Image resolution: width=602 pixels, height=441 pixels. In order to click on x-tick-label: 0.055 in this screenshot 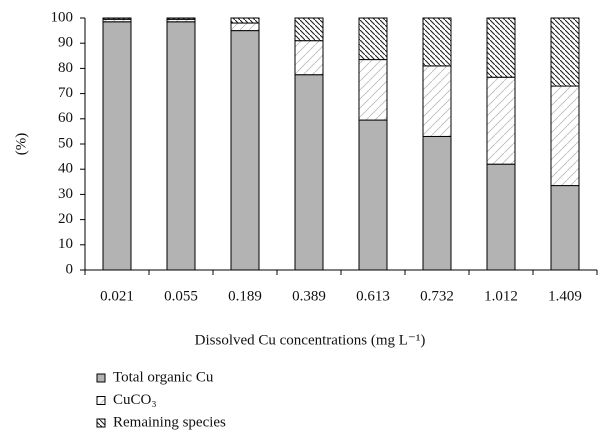, I will do `click(181, 296)`.